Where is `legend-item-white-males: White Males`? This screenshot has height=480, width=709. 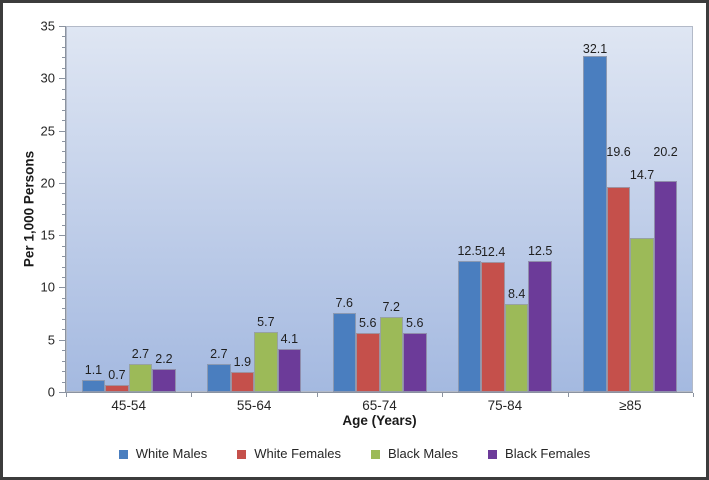 legend-item-white-males: White Males is located at coordinates (163, 453).